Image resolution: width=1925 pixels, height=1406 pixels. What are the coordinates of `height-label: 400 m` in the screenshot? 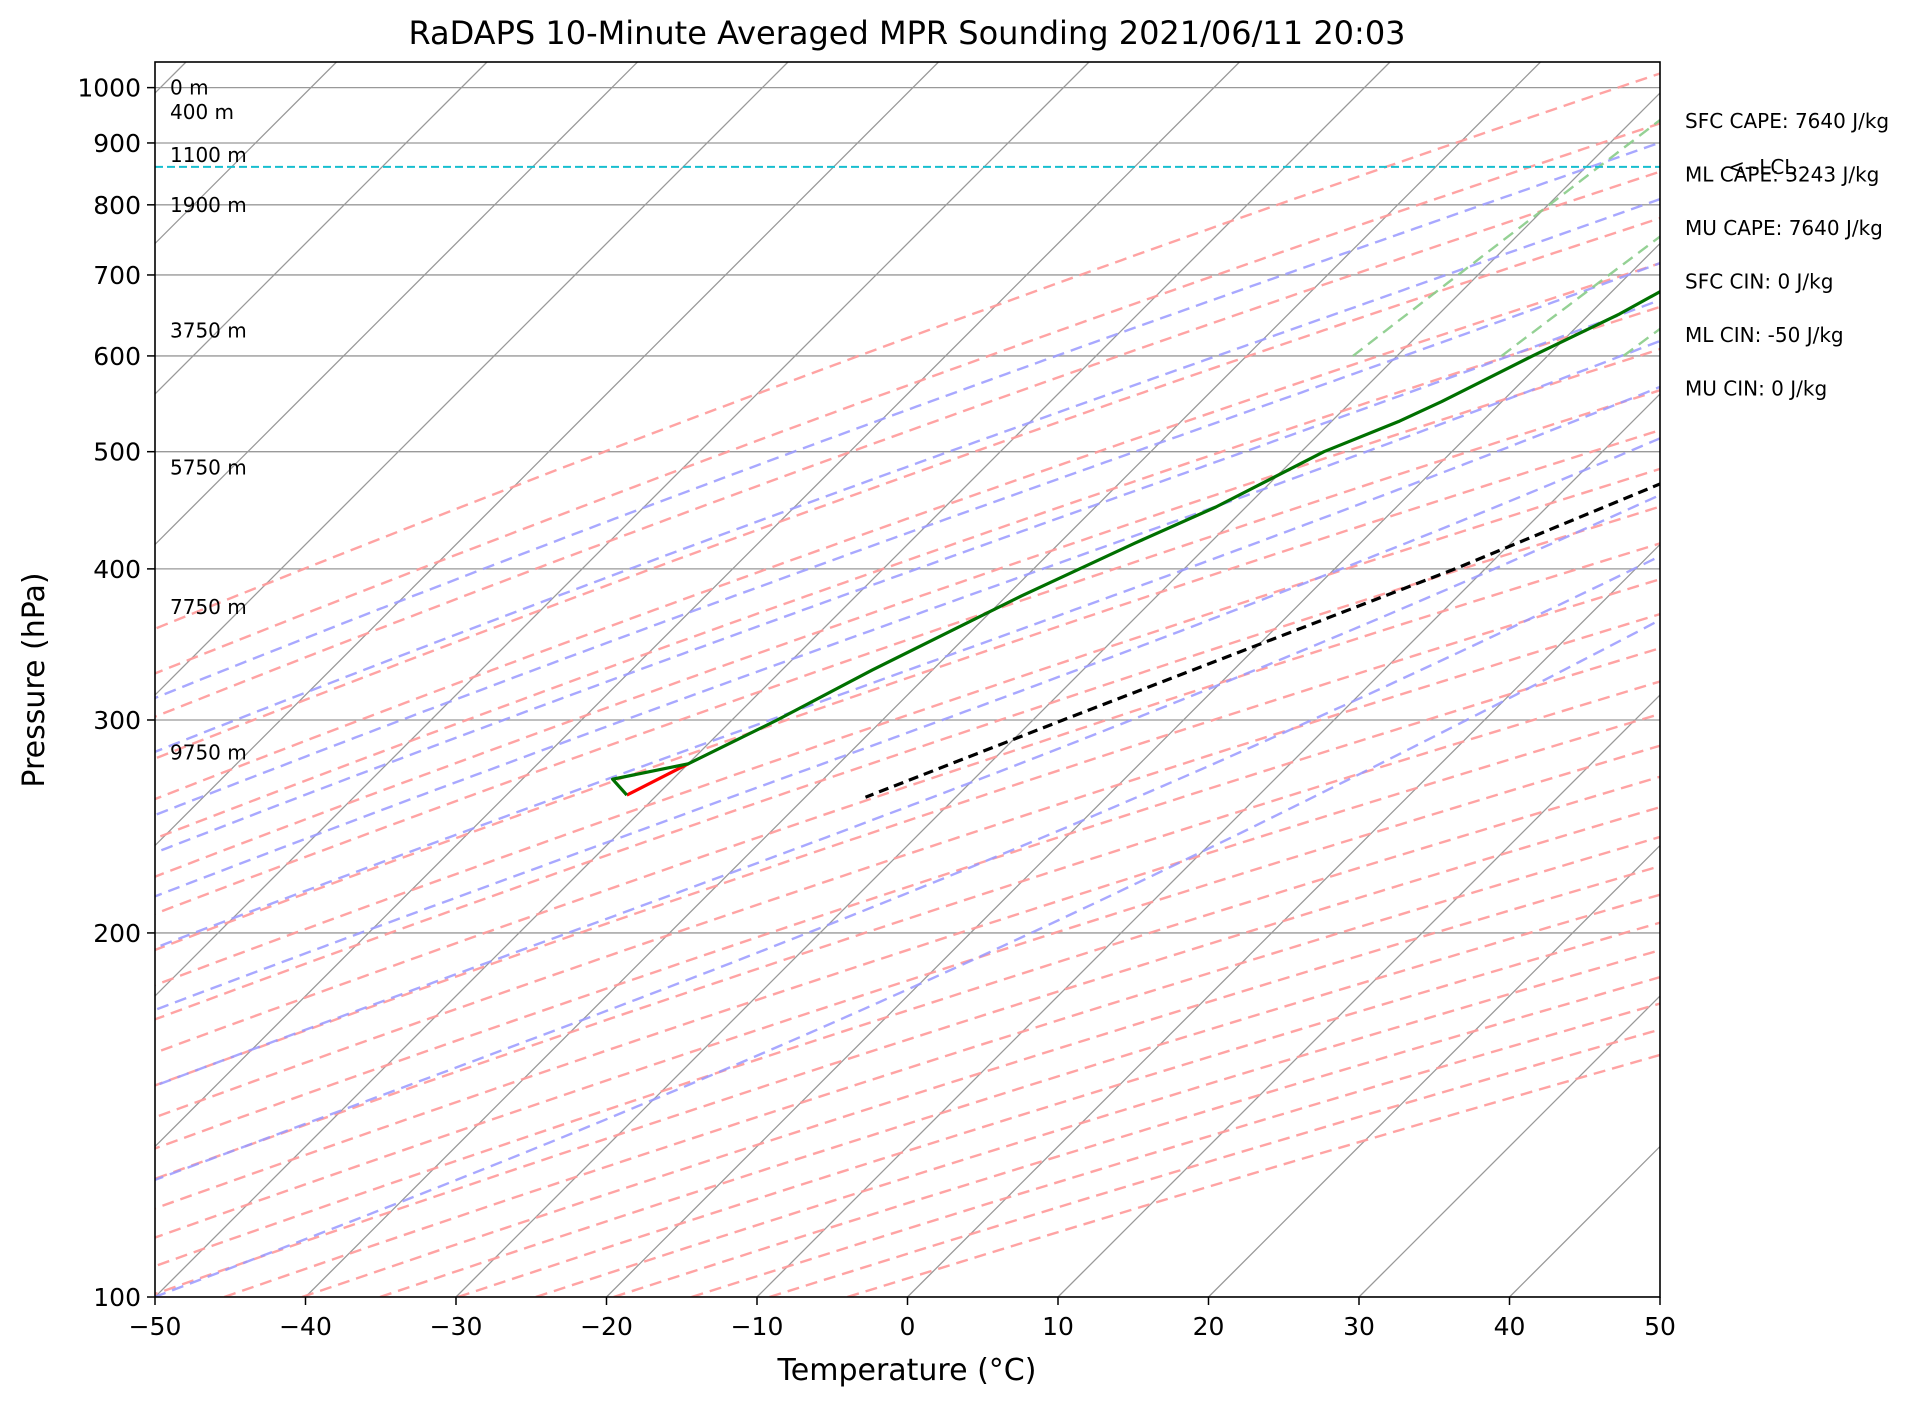 It's located at (202, 112).